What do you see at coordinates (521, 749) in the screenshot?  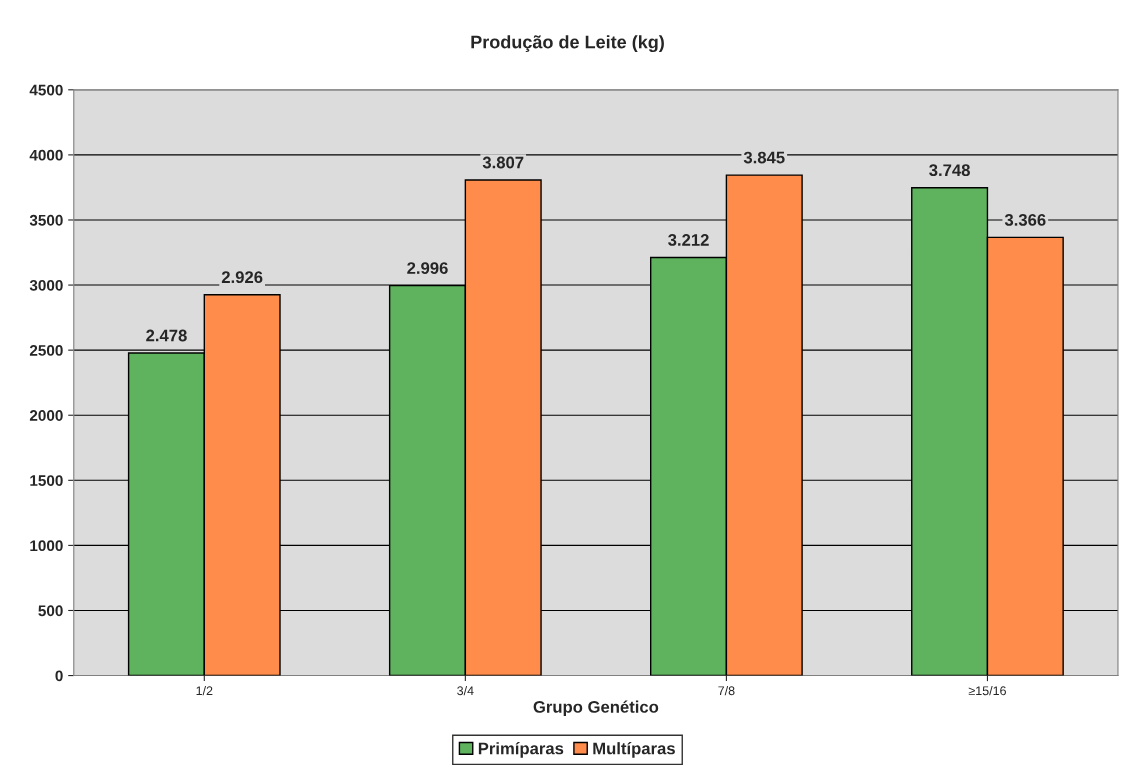 I see `legend-label: Primíparas` at bounding box center [521, 749].